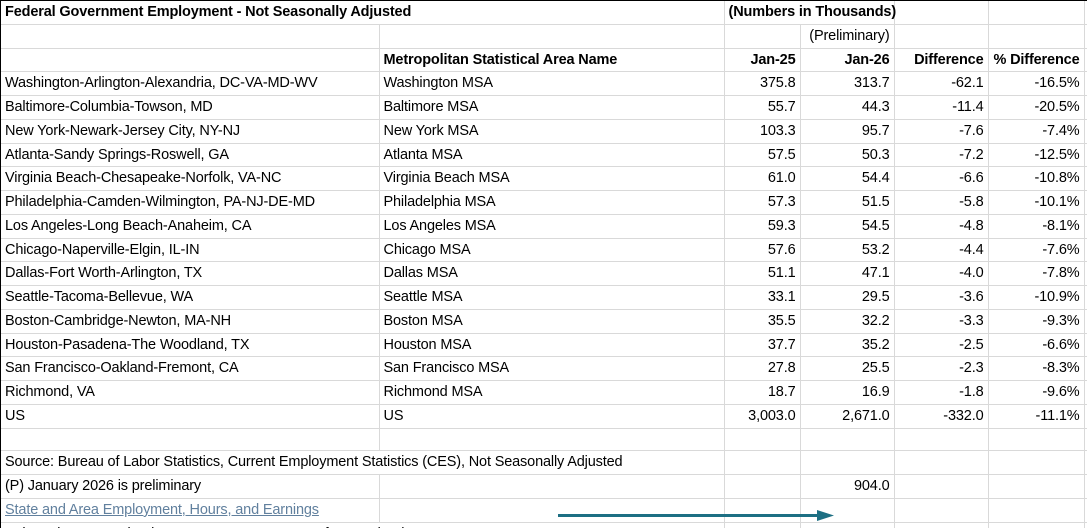 This screenshot has width=1087, height=528. What do you see at coordinates (941, 107) in the screenshot?
I see `difference-cell: -11.4` at bounding box center [941, 107].